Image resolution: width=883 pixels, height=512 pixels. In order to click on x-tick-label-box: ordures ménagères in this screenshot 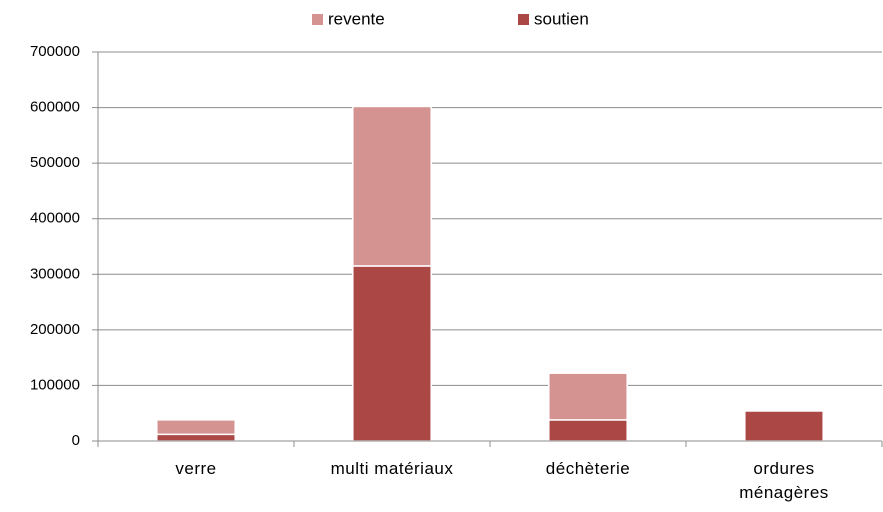, I will do `click(784, 480)`.